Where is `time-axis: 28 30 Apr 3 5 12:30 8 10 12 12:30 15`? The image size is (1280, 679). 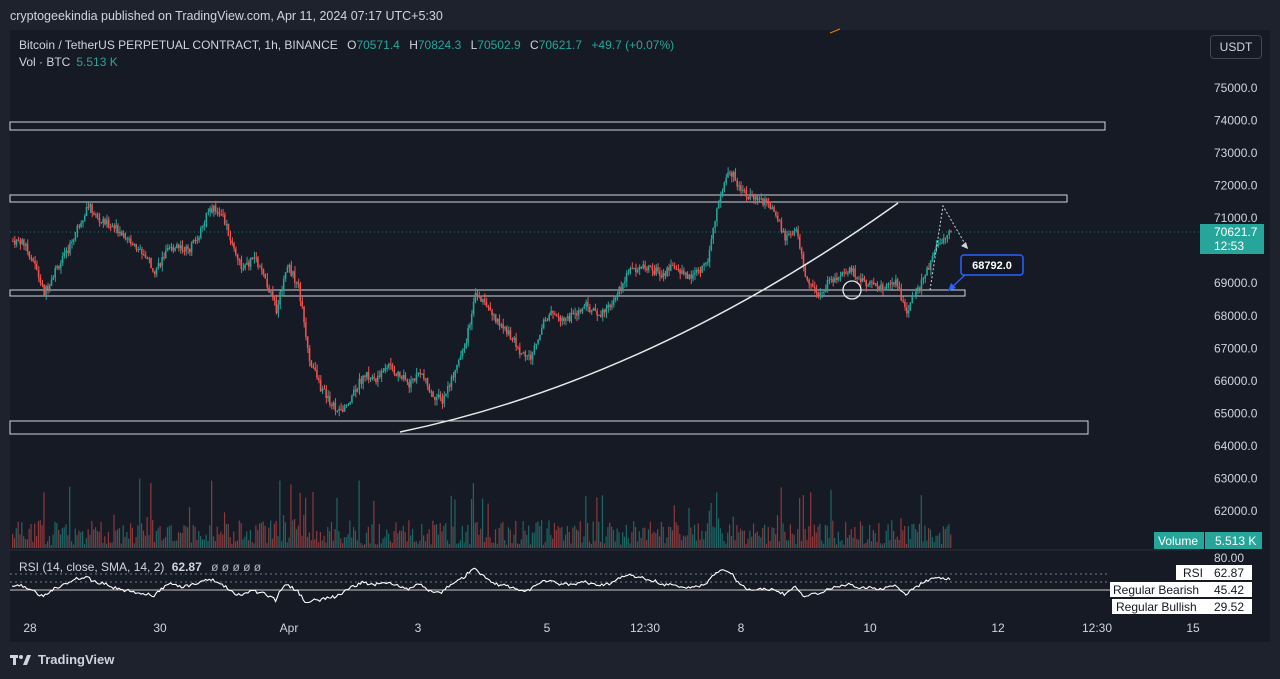 time-axis: 28 30 Apr 3 5 12:30 8 10 12 12:30 15 is located at coordinates (611, 628).